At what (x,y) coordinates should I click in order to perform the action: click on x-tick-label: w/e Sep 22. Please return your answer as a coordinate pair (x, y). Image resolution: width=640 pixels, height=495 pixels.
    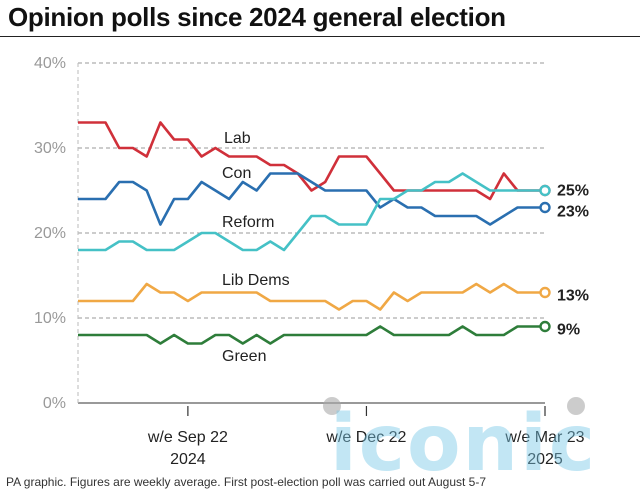
    Looking at the image, I should click on (187, 437).